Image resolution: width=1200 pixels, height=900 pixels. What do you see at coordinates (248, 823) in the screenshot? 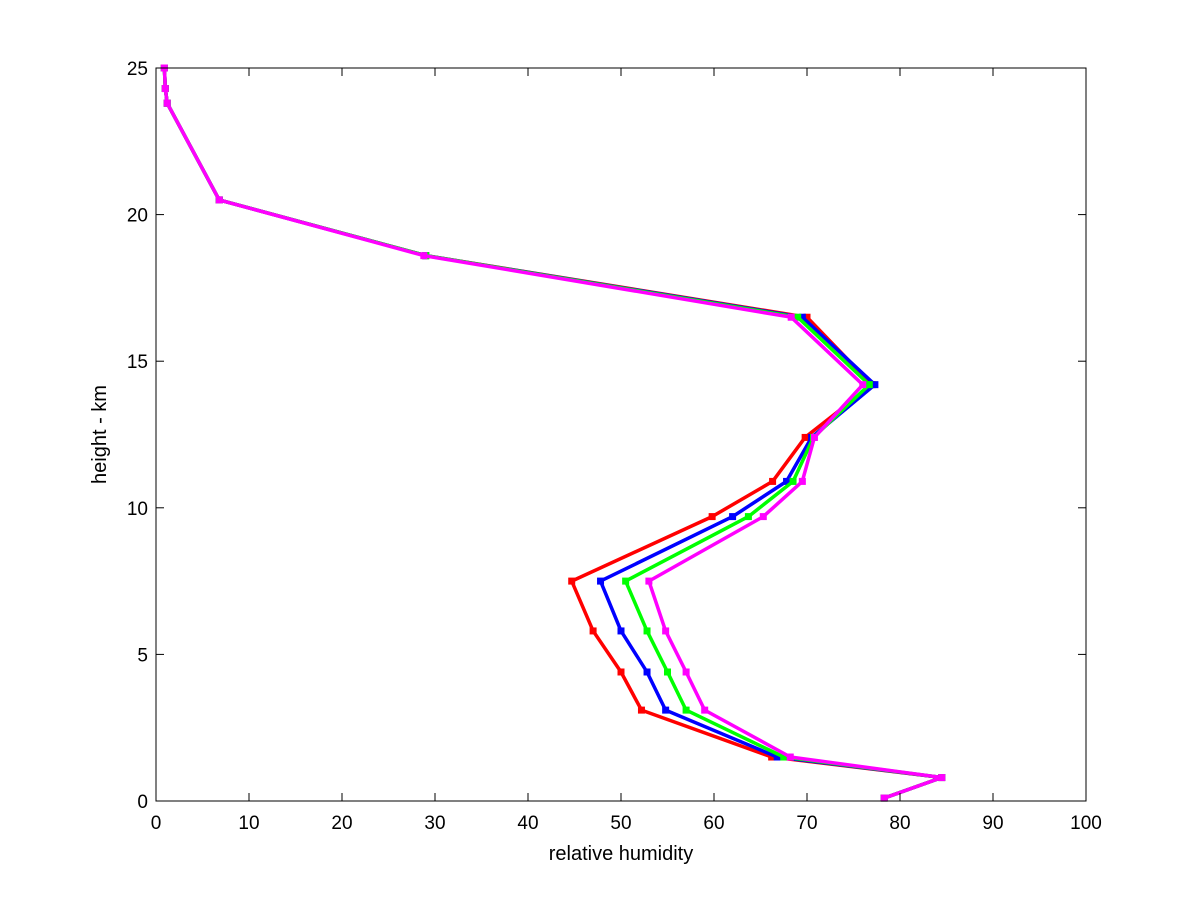
I see `x-tick-label: 10` at bounding box center [248, 823].